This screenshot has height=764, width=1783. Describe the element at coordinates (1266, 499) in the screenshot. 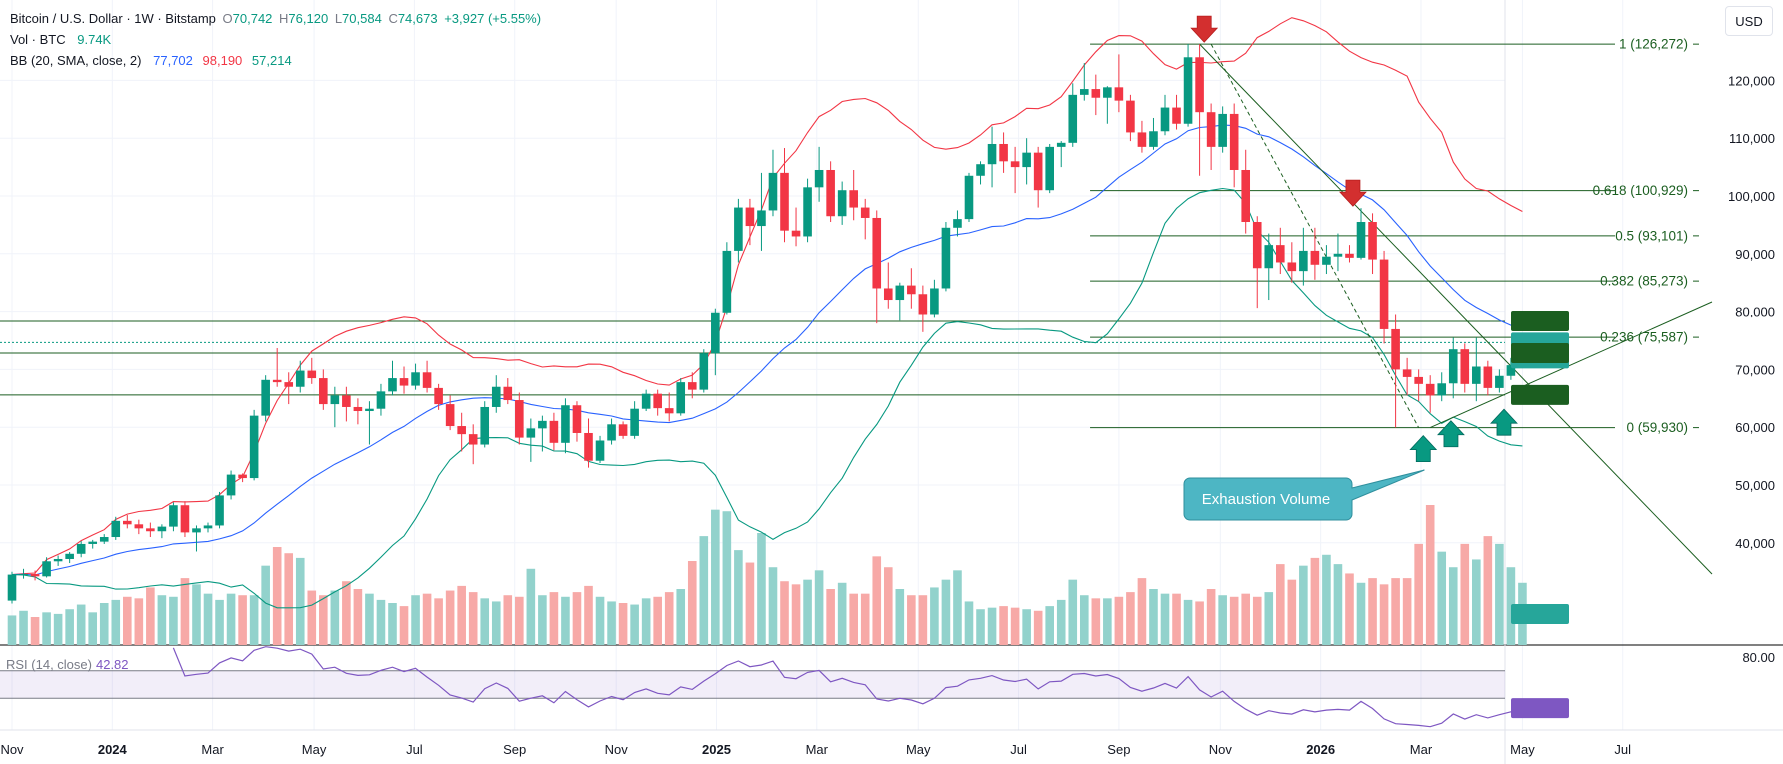

I see `callout-text: Exhaustion Volume` at that location.